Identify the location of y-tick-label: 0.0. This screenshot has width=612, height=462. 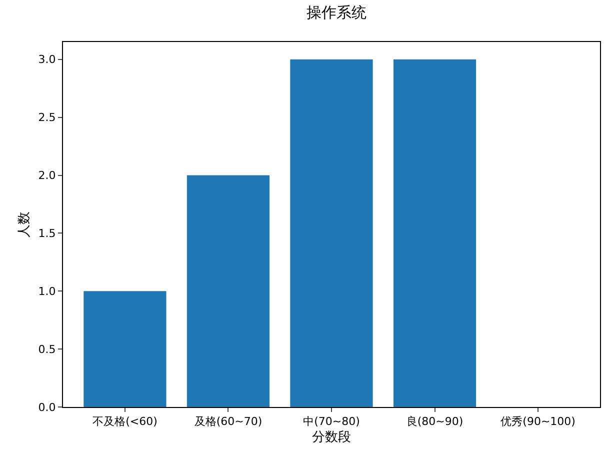
(47, 407).